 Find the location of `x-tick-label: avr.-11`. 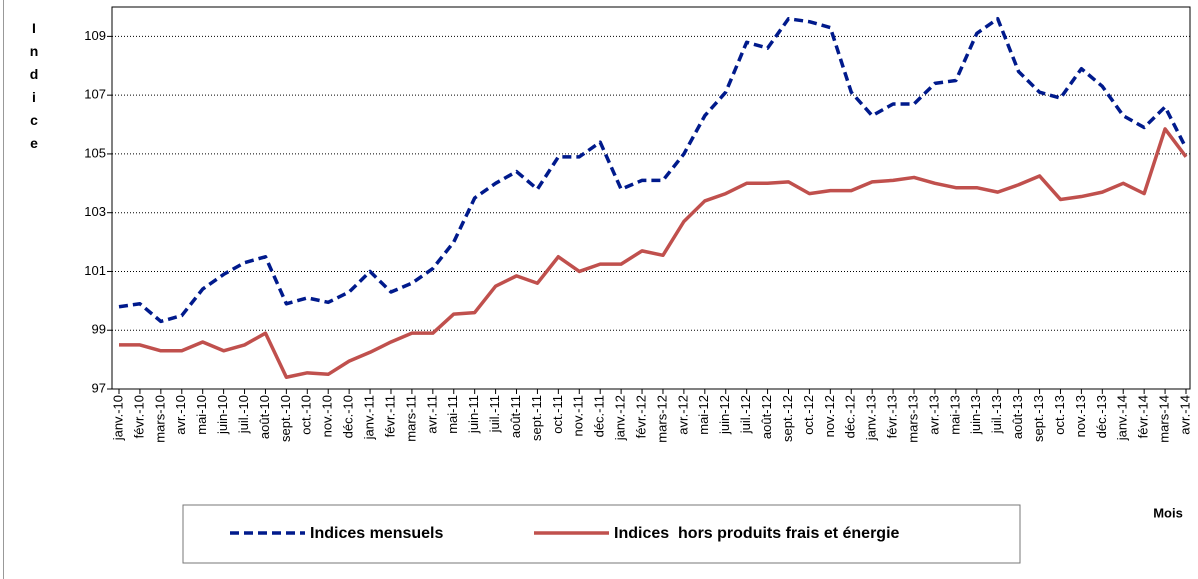

x-tick-label: avr.-11 is located at coordinates (431, 414).